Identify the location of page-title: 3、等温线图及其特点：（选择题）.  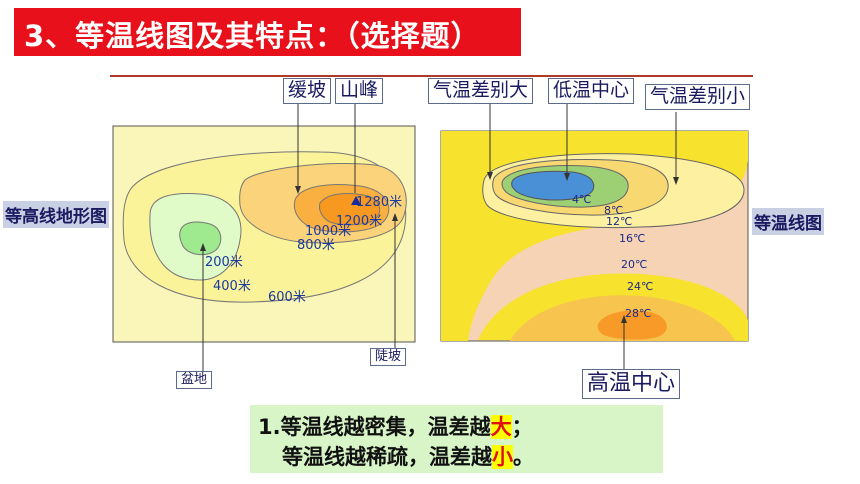
(252, 36).